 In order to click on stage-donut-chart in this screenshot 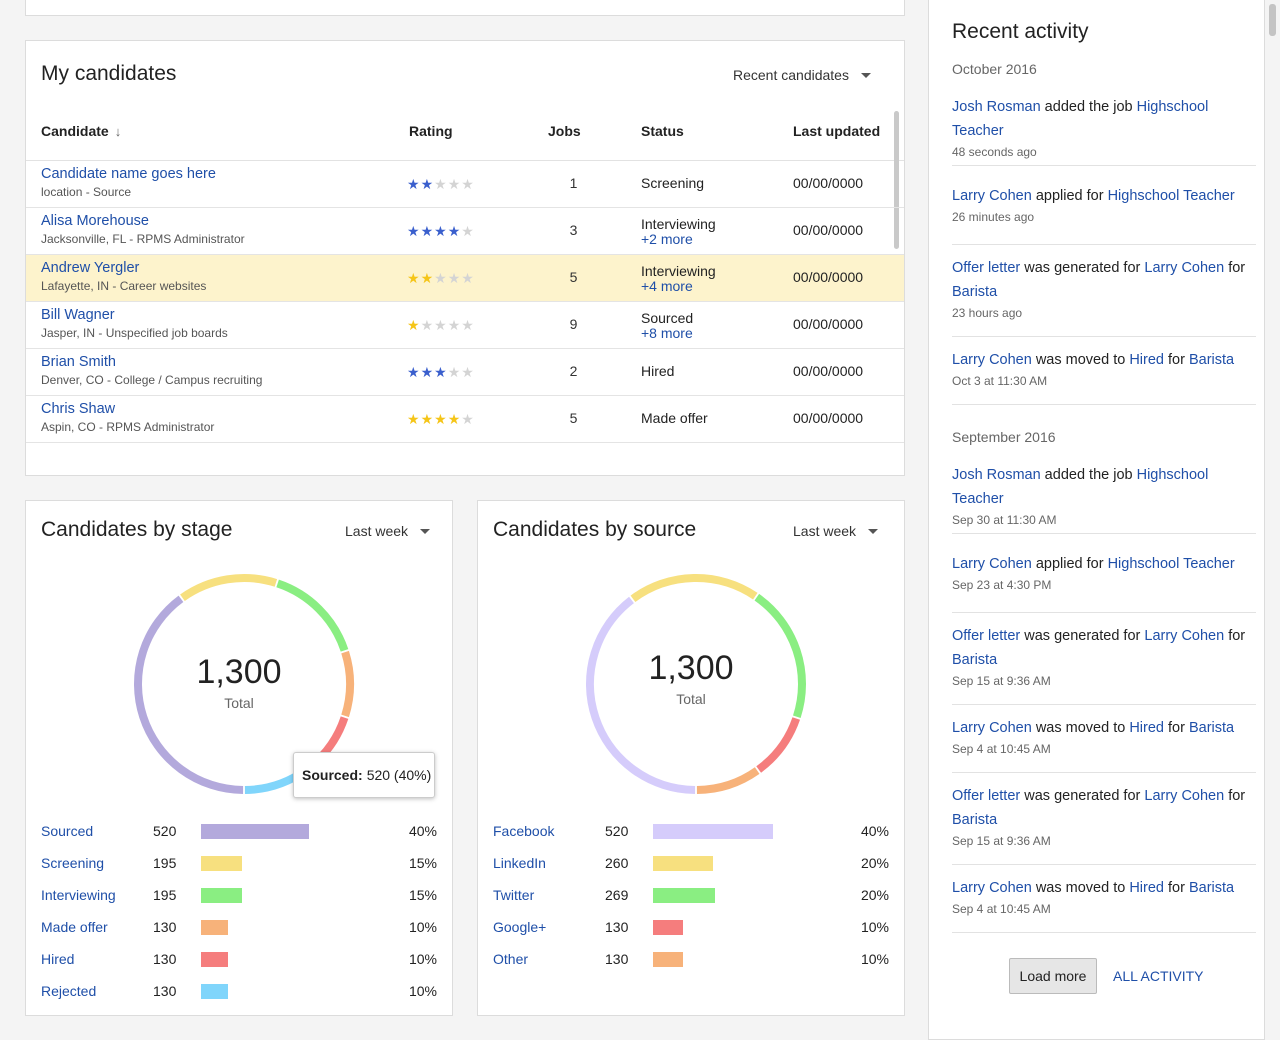, I will do `click(244, 684)`.